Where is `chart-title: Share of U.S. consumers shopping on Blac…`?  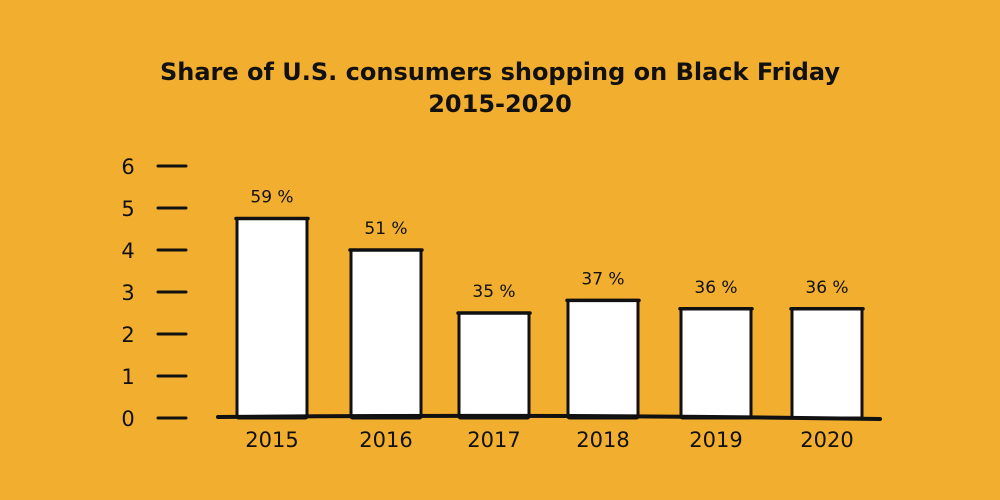
chart-title: Share of U.S. consumers shopping on Blac… is located at coordinates (500, 88).